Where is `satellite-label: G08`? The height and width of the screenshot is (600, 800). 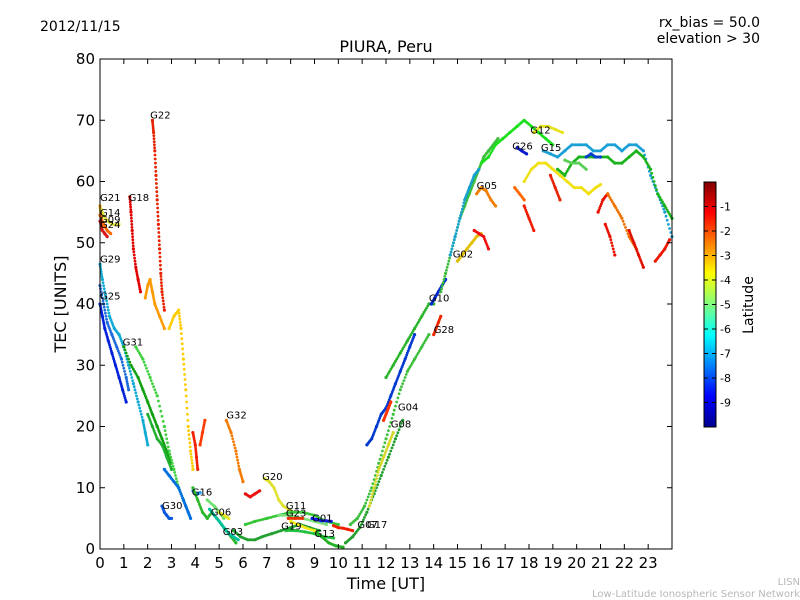
satellite-label: G08 is located at coordinates (401, 425).